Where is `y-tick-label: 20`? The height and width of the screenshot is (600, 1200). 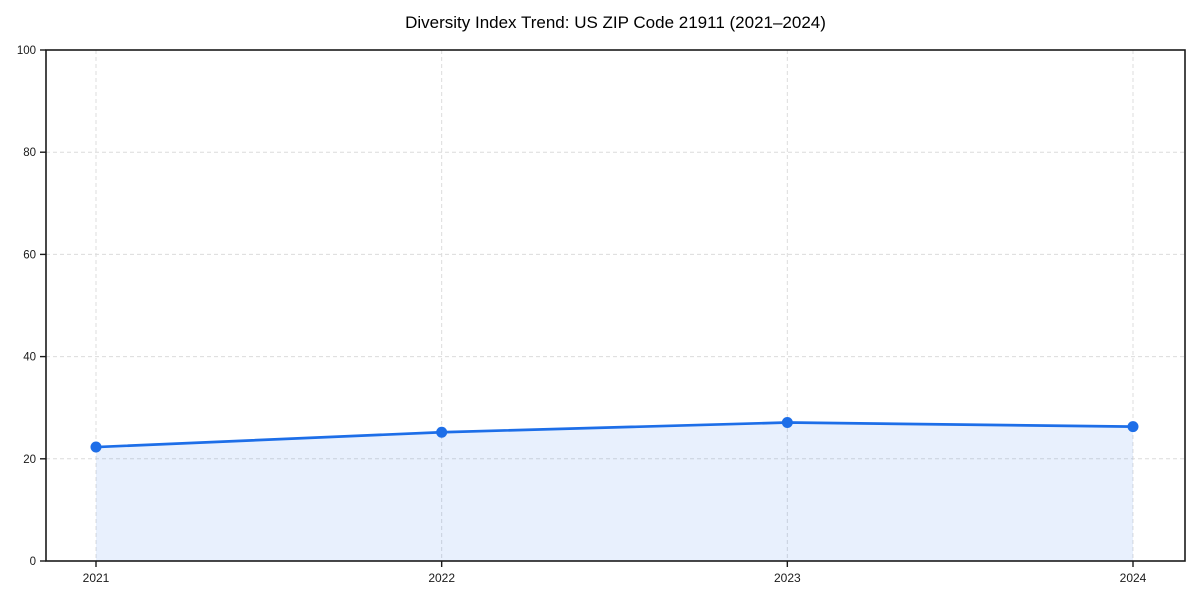
y-tick-label: 20 is located at coordinates (29, 460).